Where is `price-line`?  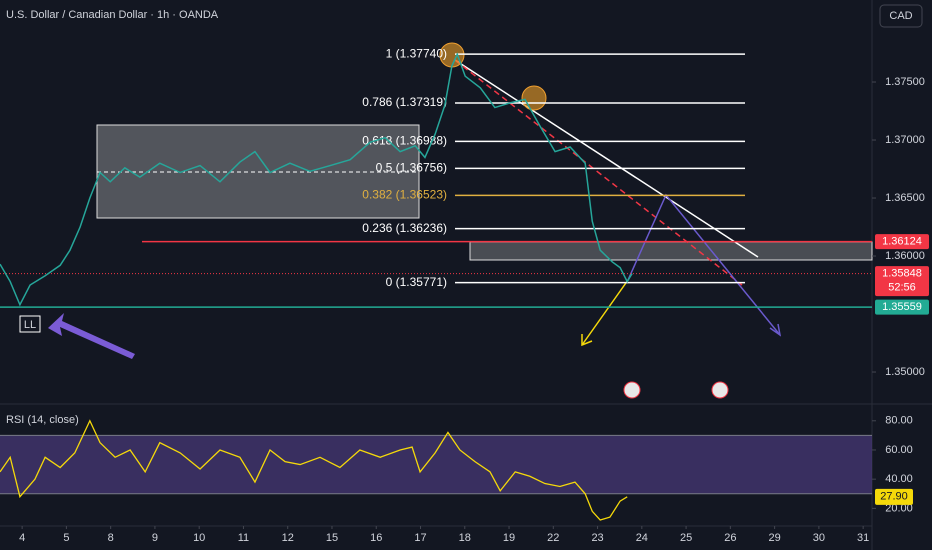 price-line is located at coordinates (314, 470).